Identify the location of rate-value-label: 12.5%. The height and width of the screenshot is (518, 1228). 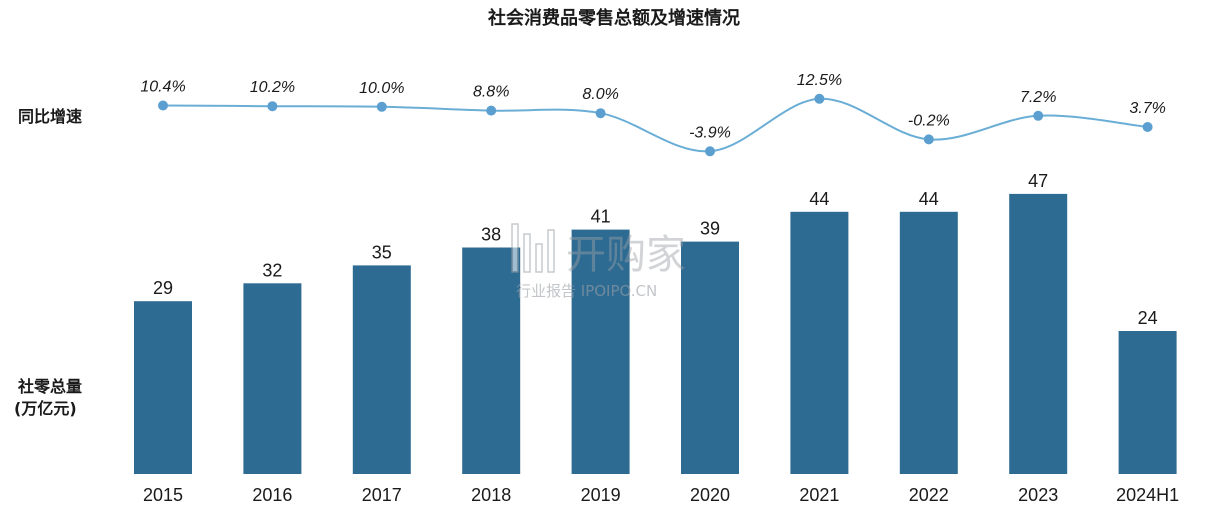
(819, 80).